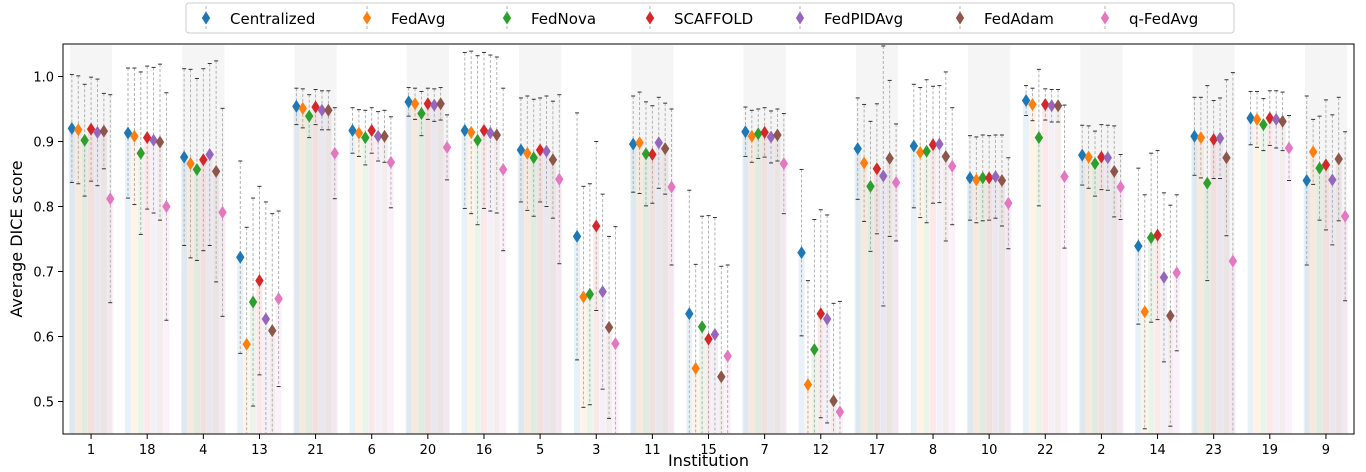  What do you see at coordinates (1213, 450) in the screenshot?
I see `x-tick-label-23: 23` at bounding box center [1213, 450].